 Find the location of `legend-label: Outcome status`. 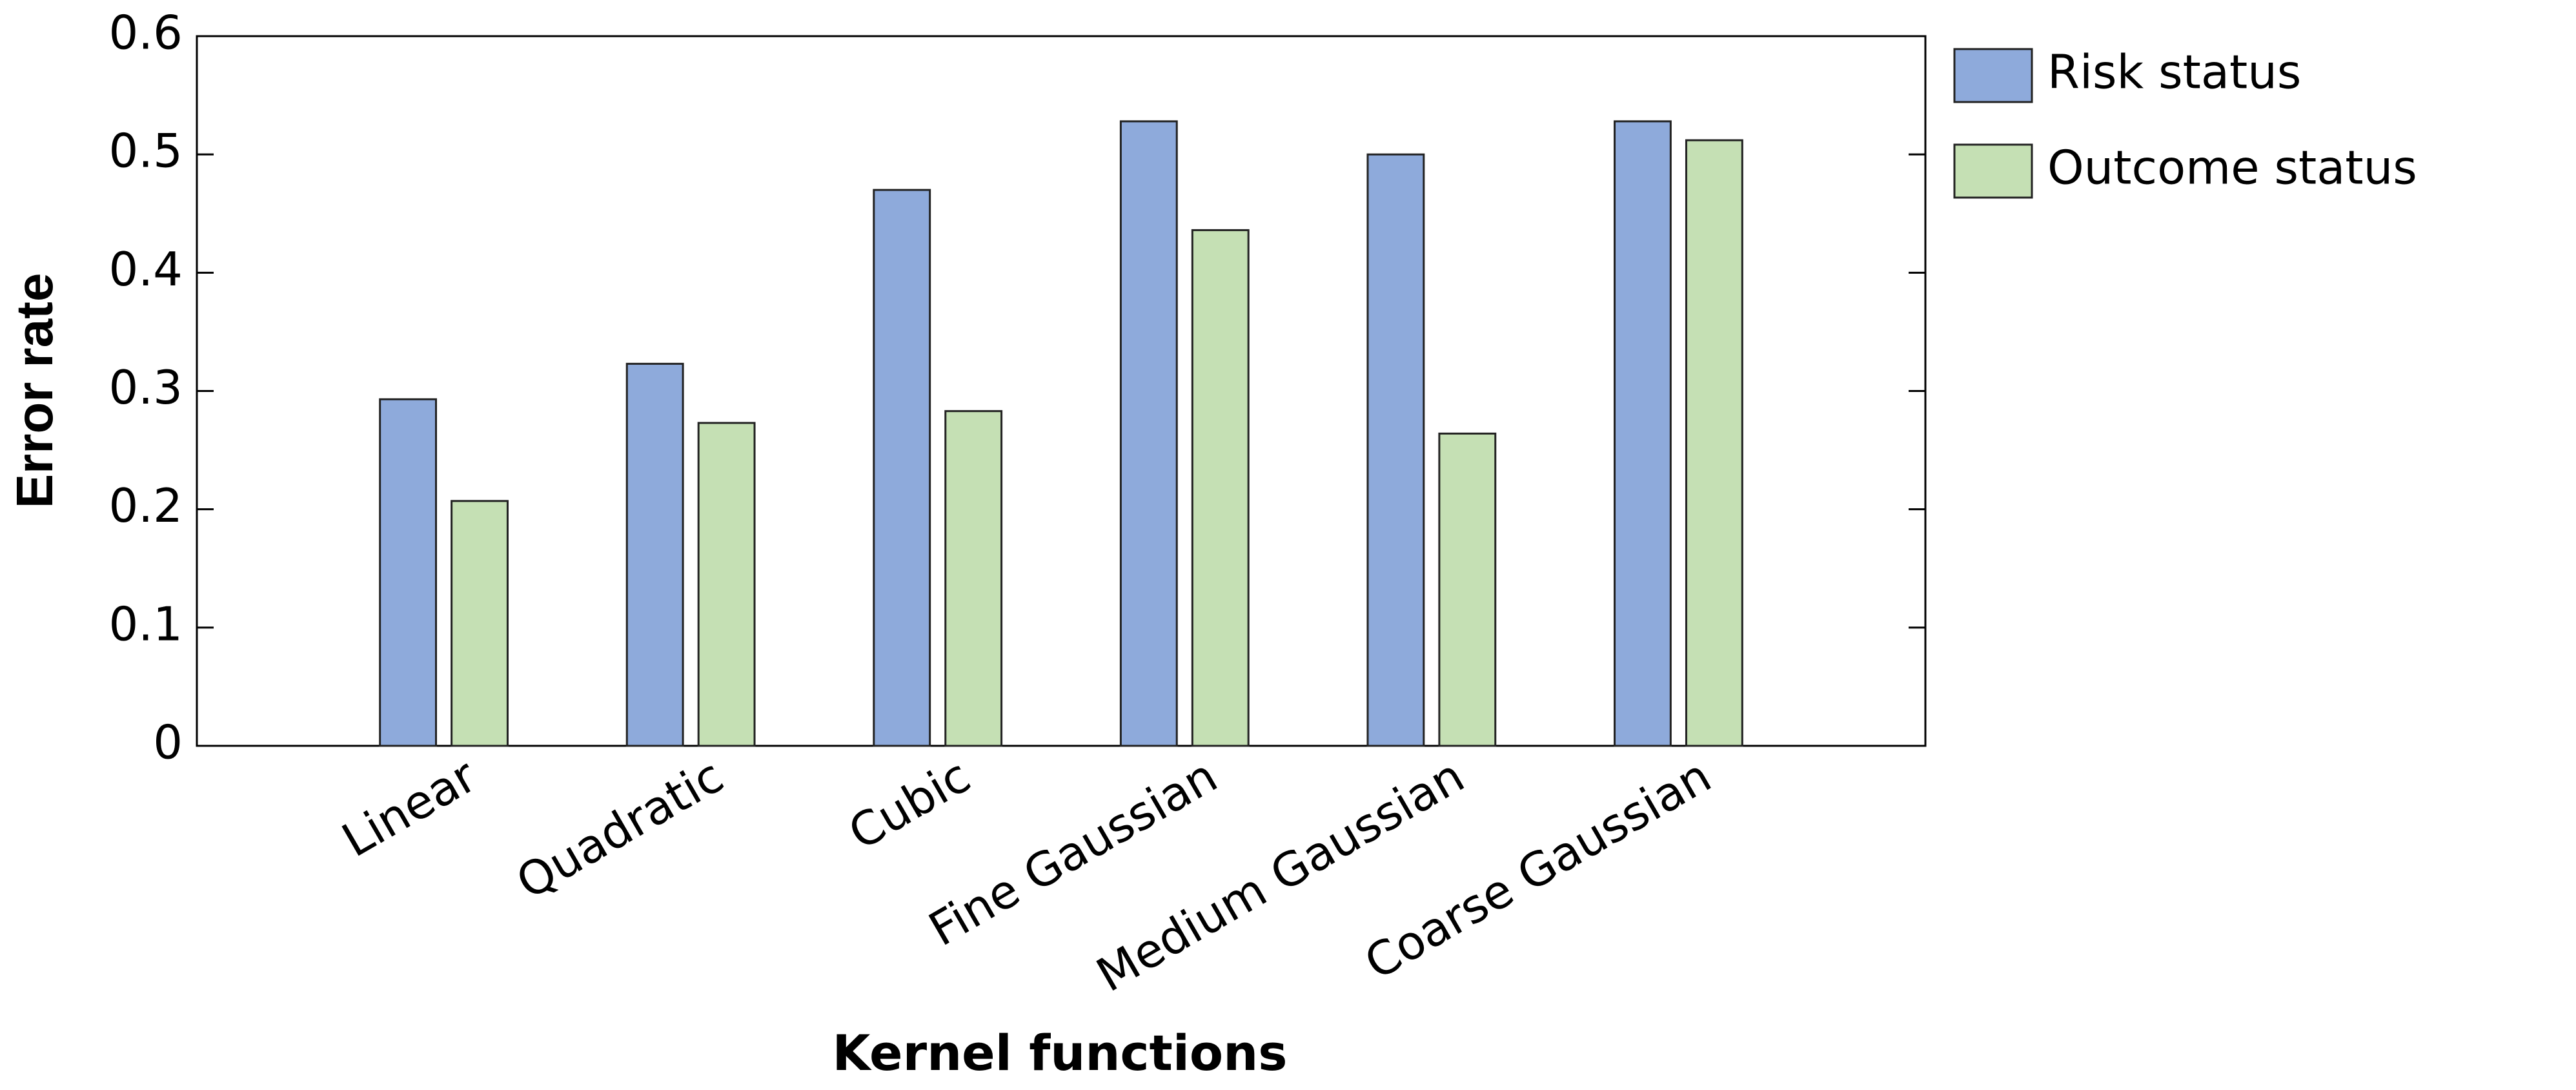

legend-label: Outcome status is located at coordinates (2232, 168).